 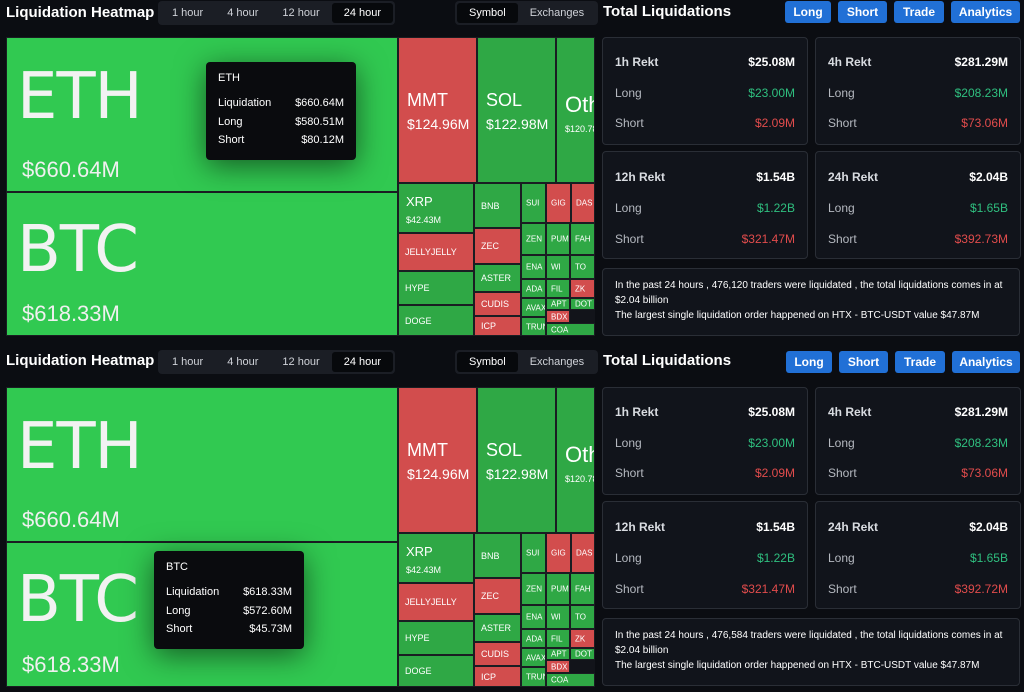 I want to click on long-label: Long, so click(x=841, y=443).